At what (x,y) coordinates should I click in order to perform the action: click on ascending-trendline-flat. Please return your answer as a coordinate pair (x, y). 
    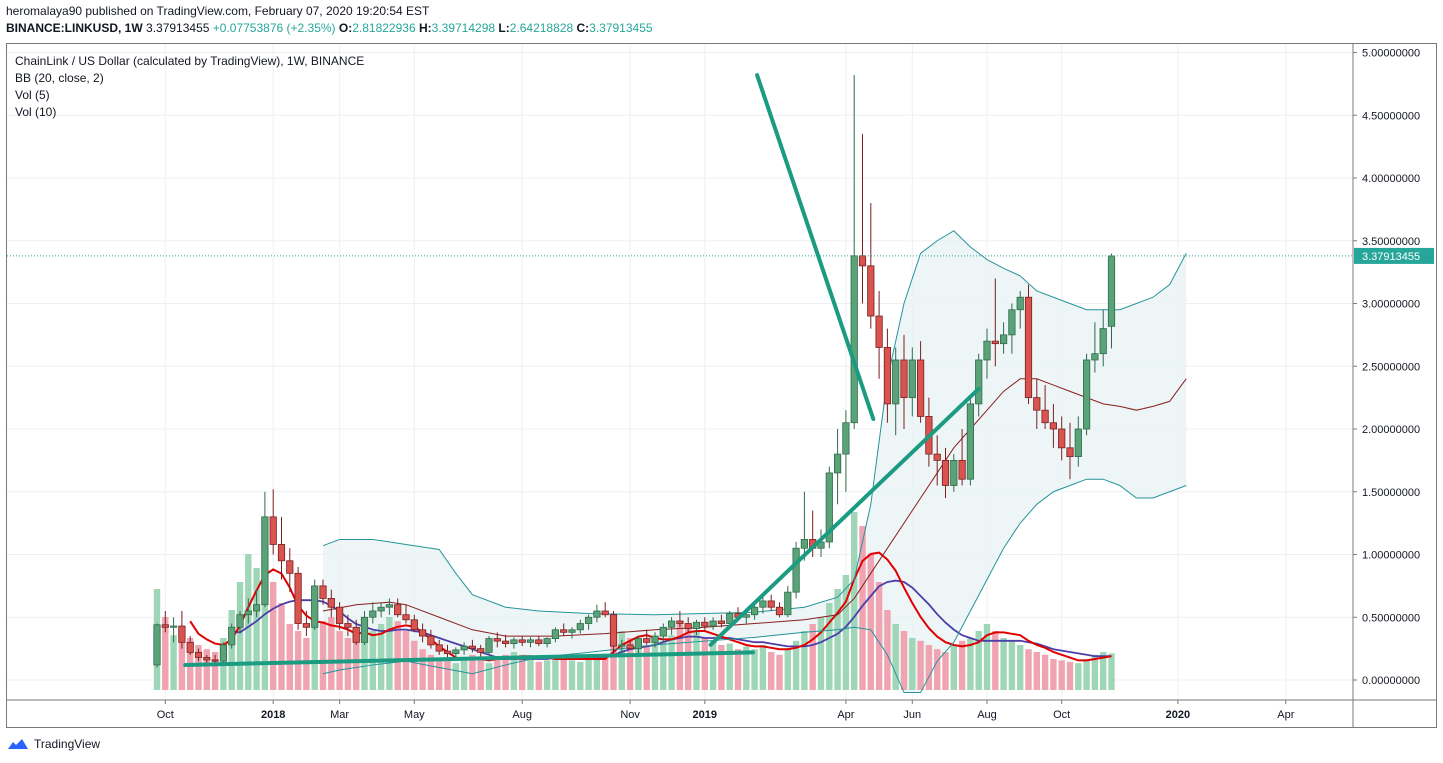
    Looking at the image, I should click on (469, 658).